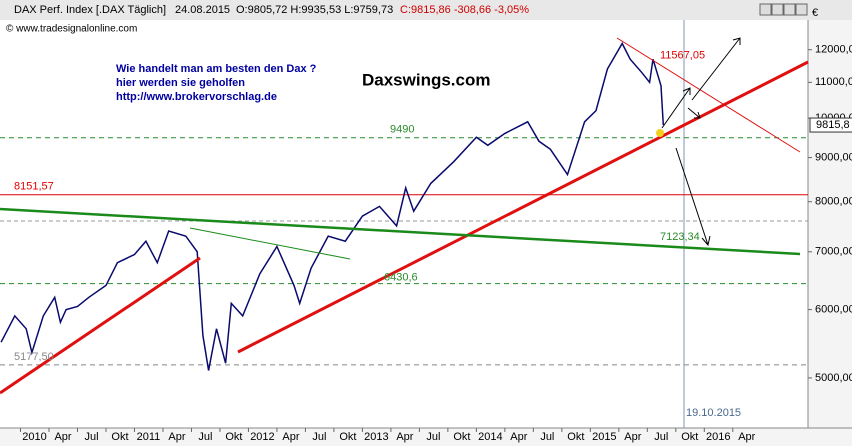 The image size is (852, 446). What do you see at coordinates (682, 55) in the screenshot?
I see `level-label: 11567,05` at bounding box center [682, 55].